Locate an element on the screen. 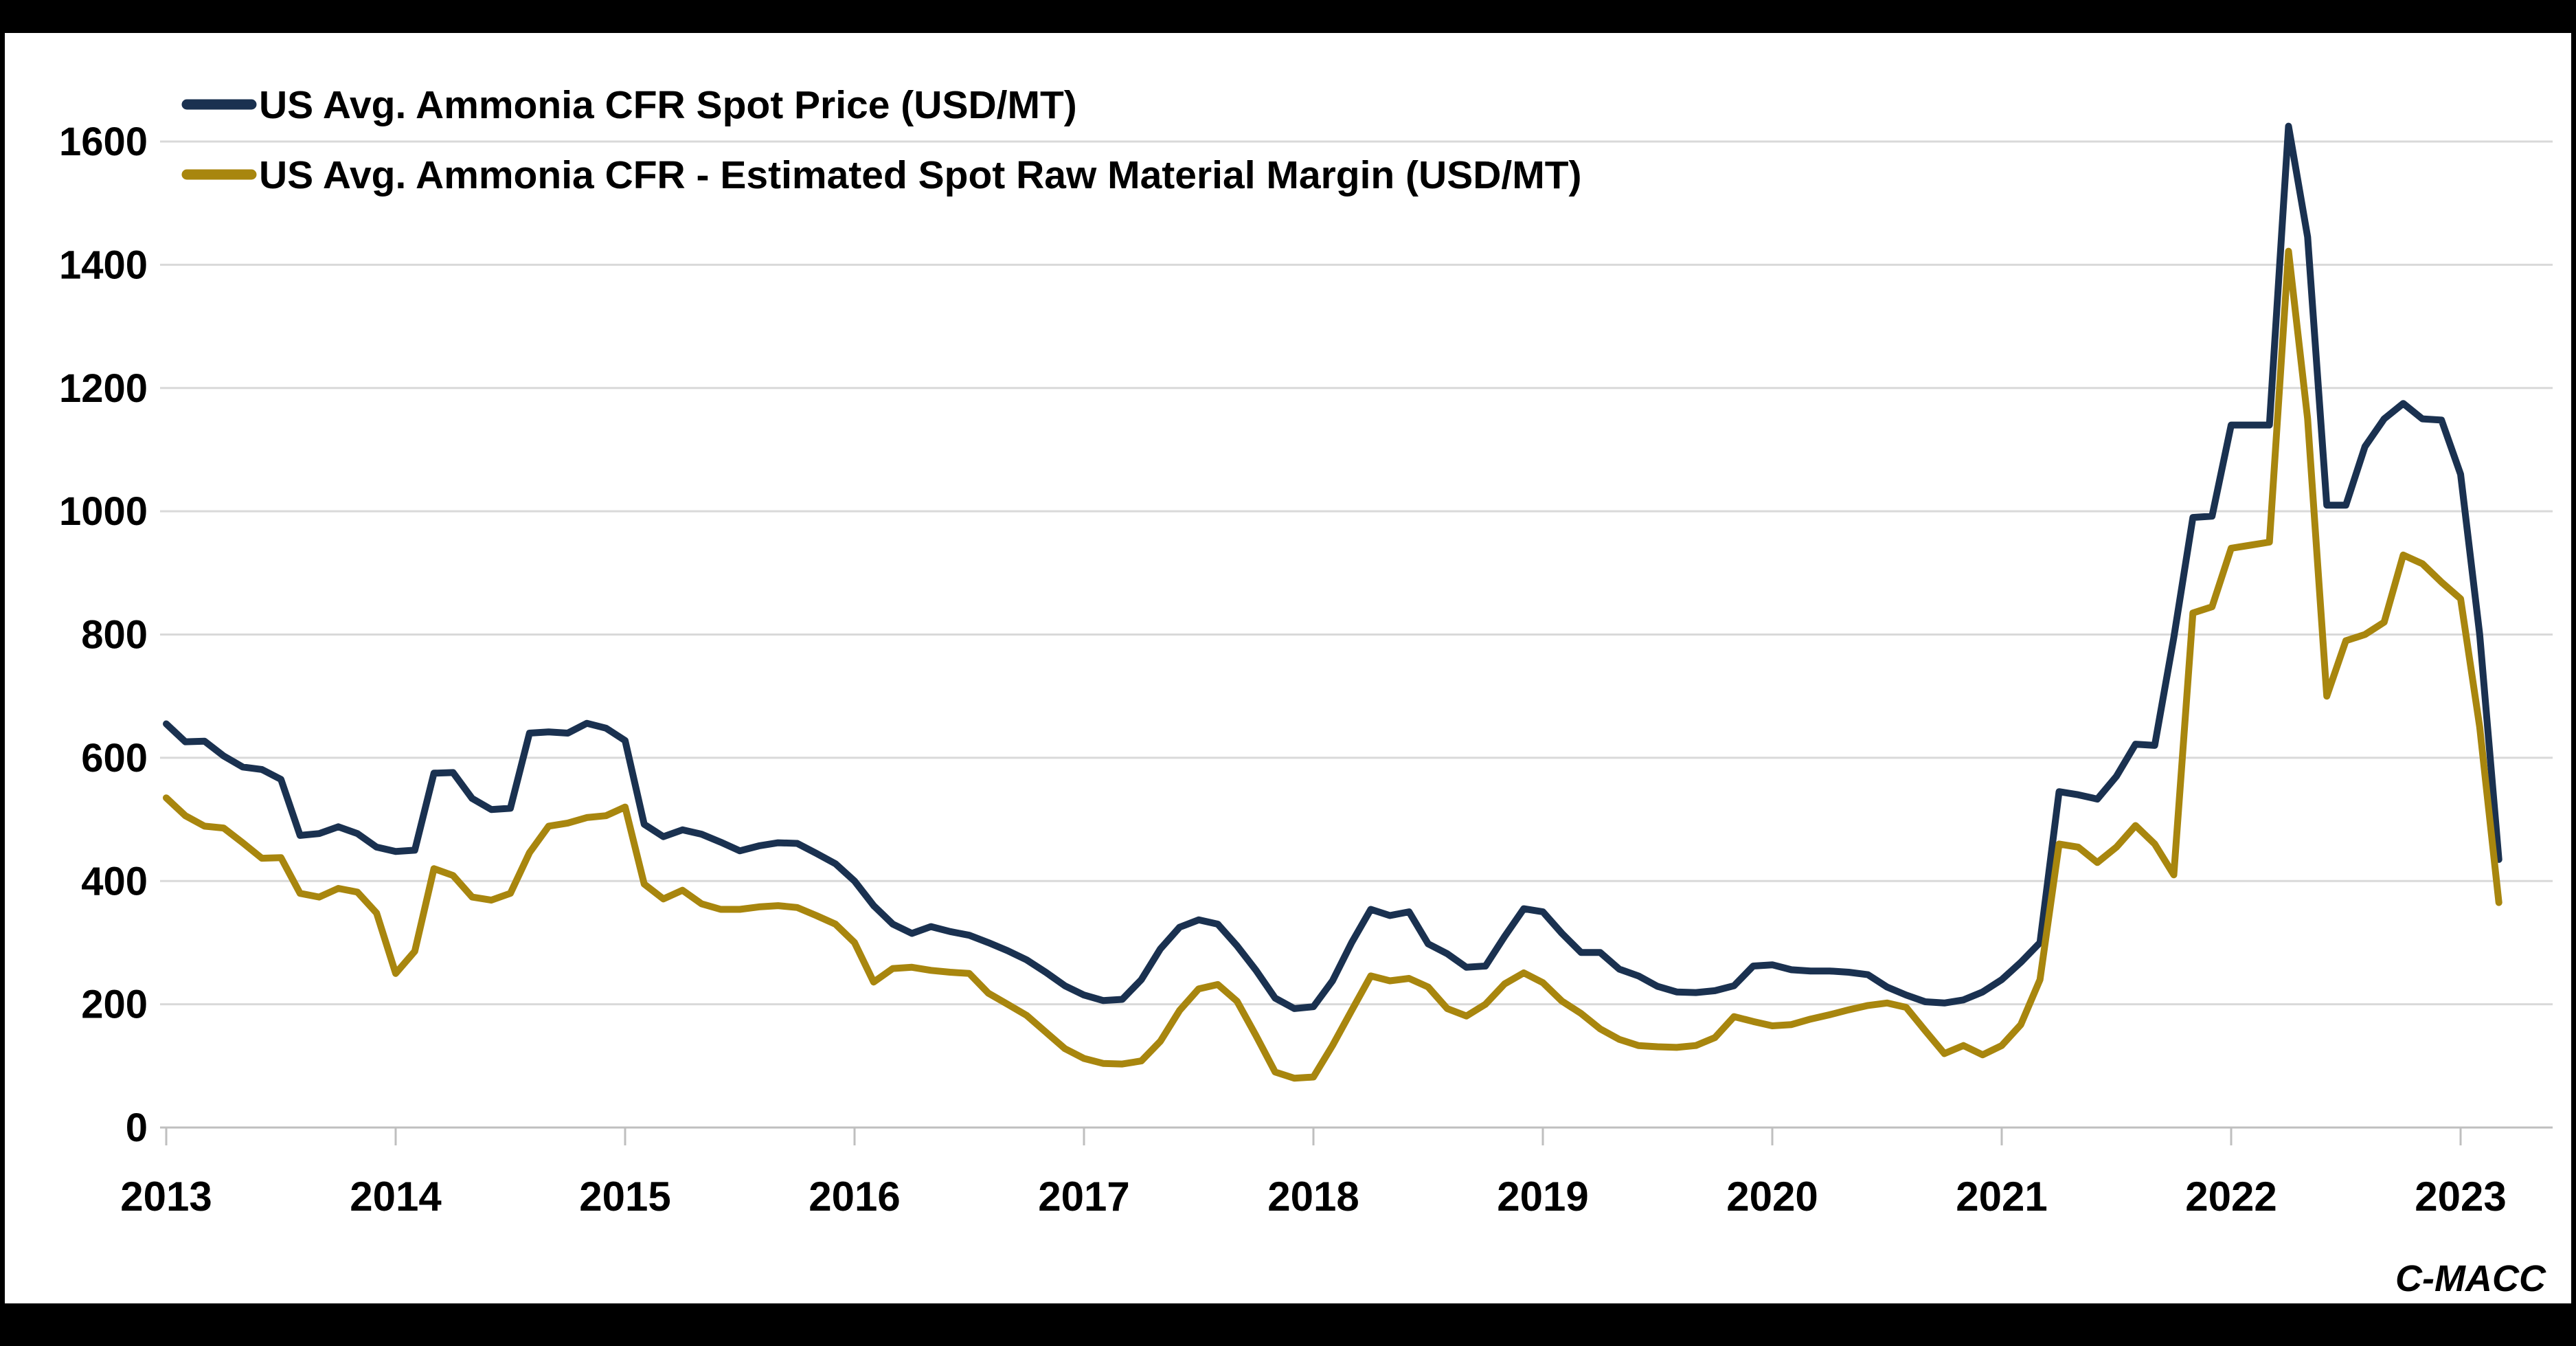  x-tick-label-2020: 2020 is located at coordinates (1772, 1197).